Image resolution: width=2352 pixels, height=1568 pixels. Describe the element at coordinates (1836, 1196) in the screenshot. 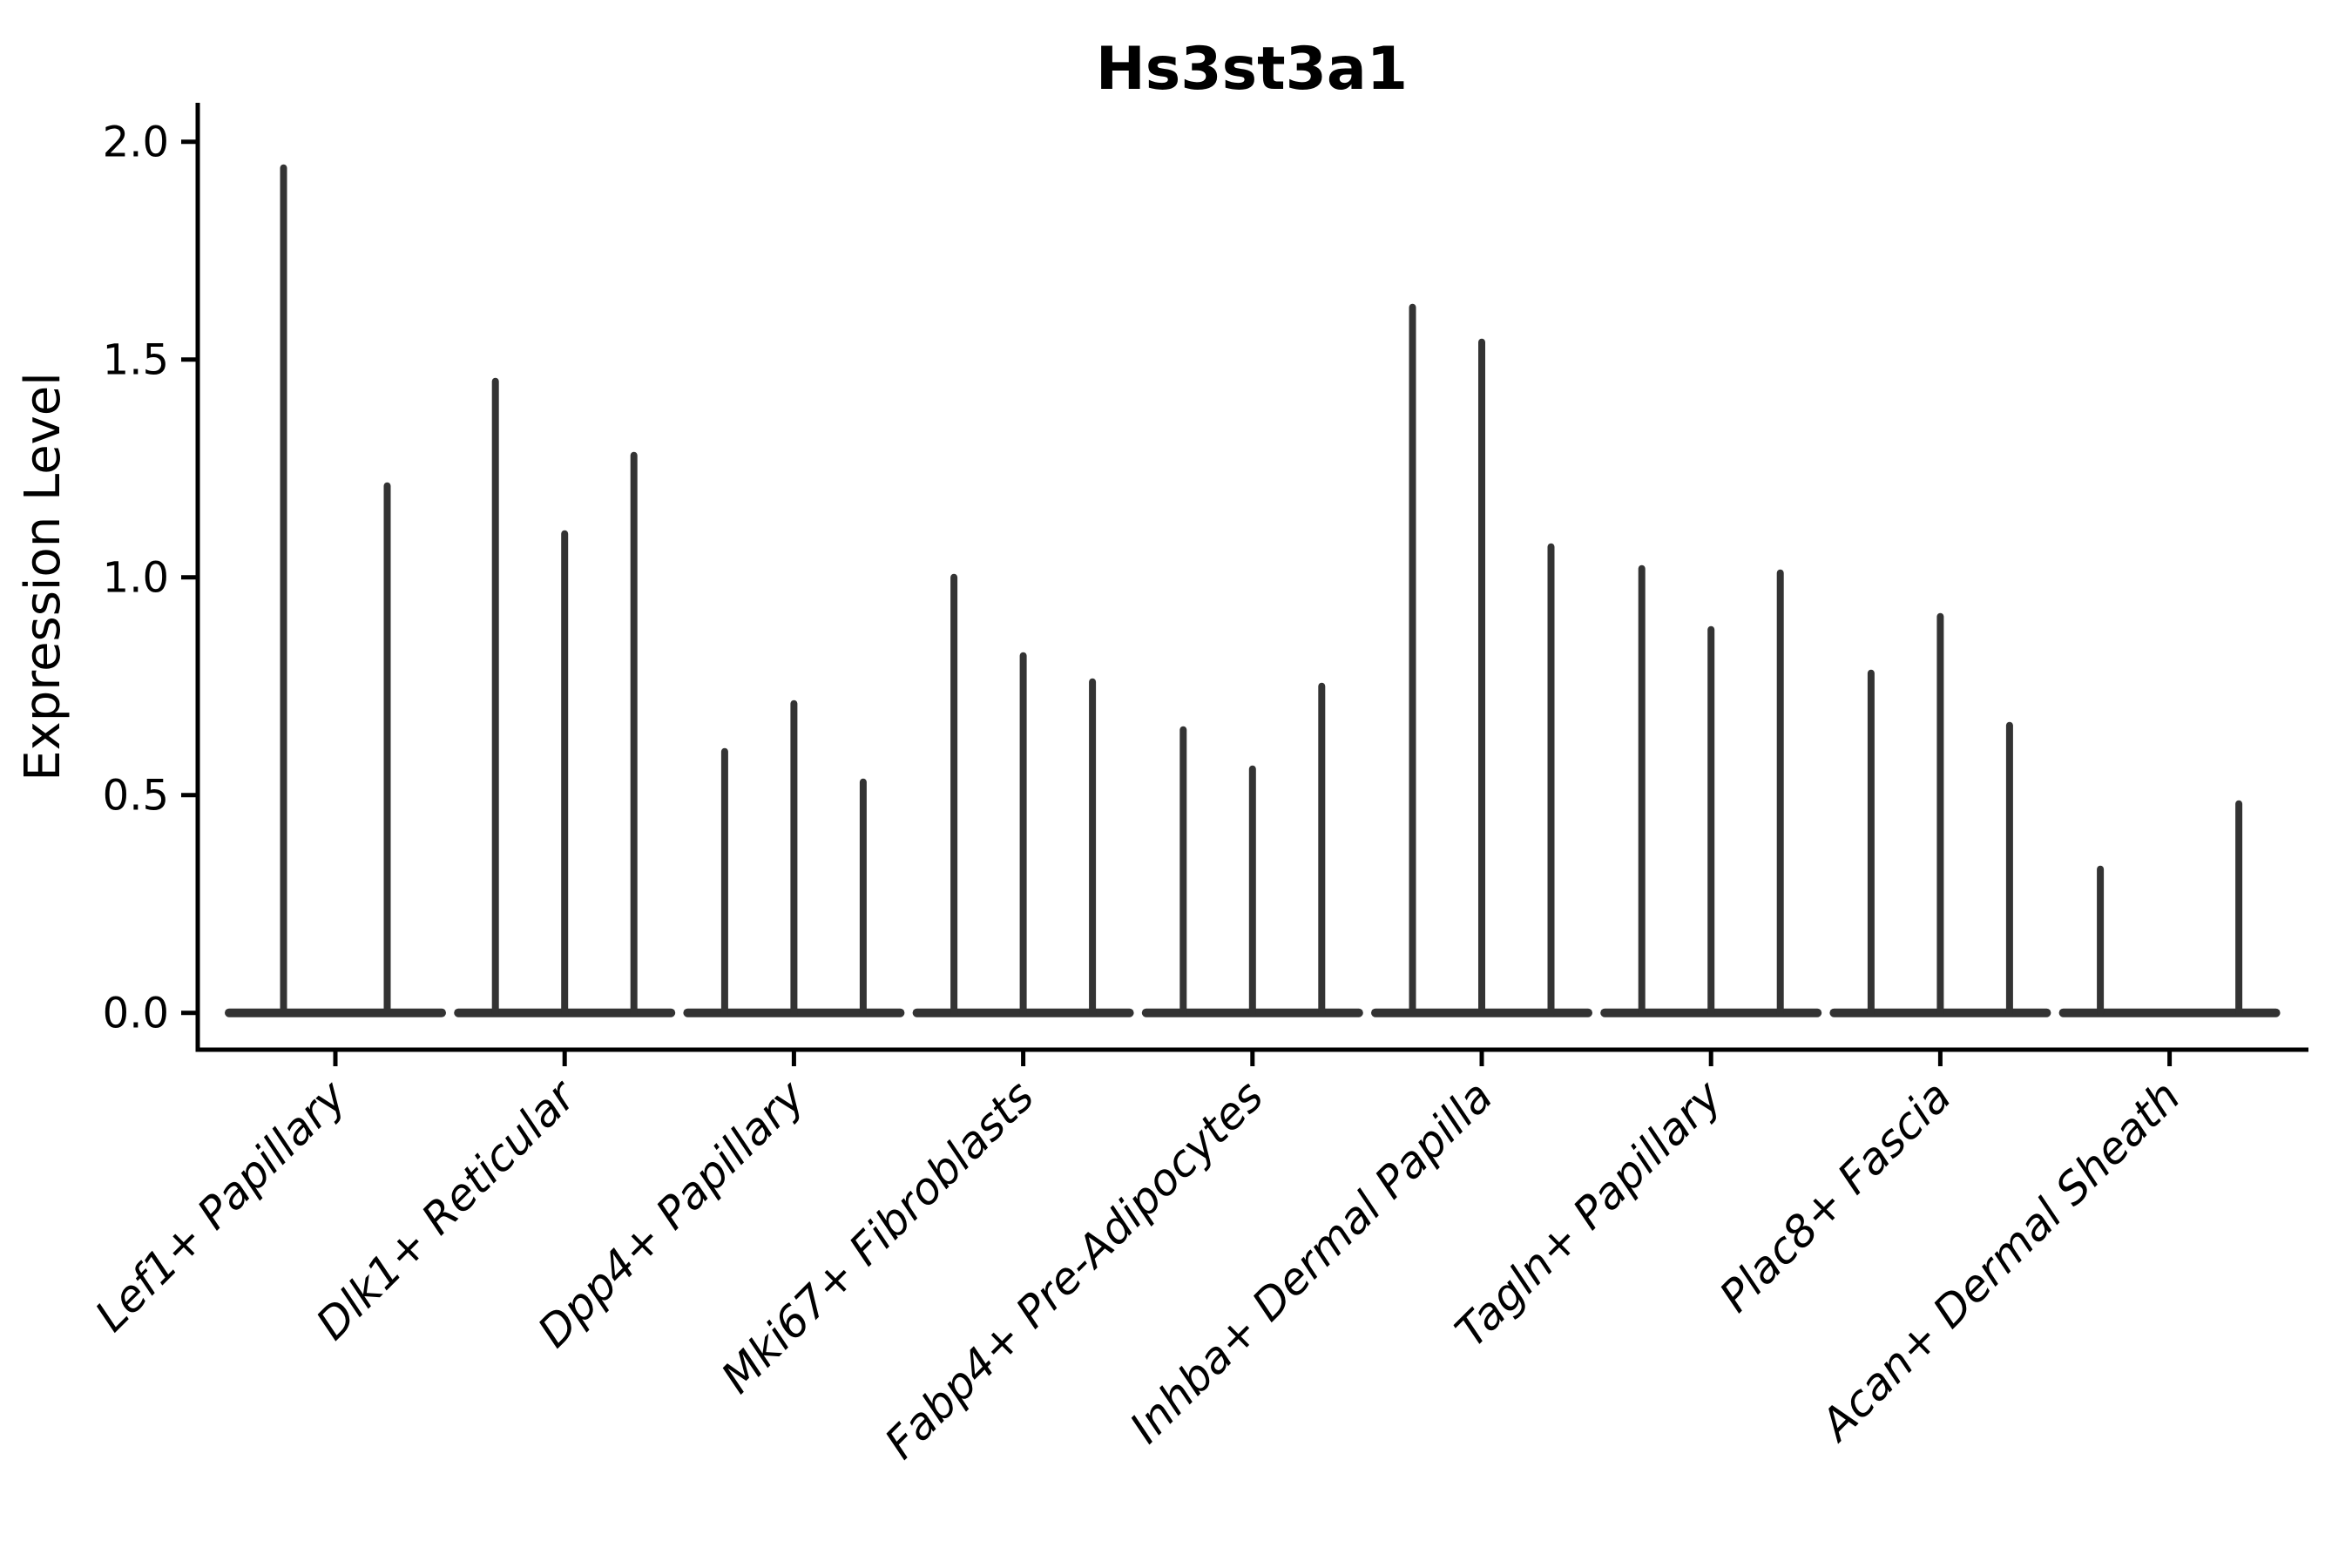

I see `x-tick-label: Plac8+ Fascia` at that location.